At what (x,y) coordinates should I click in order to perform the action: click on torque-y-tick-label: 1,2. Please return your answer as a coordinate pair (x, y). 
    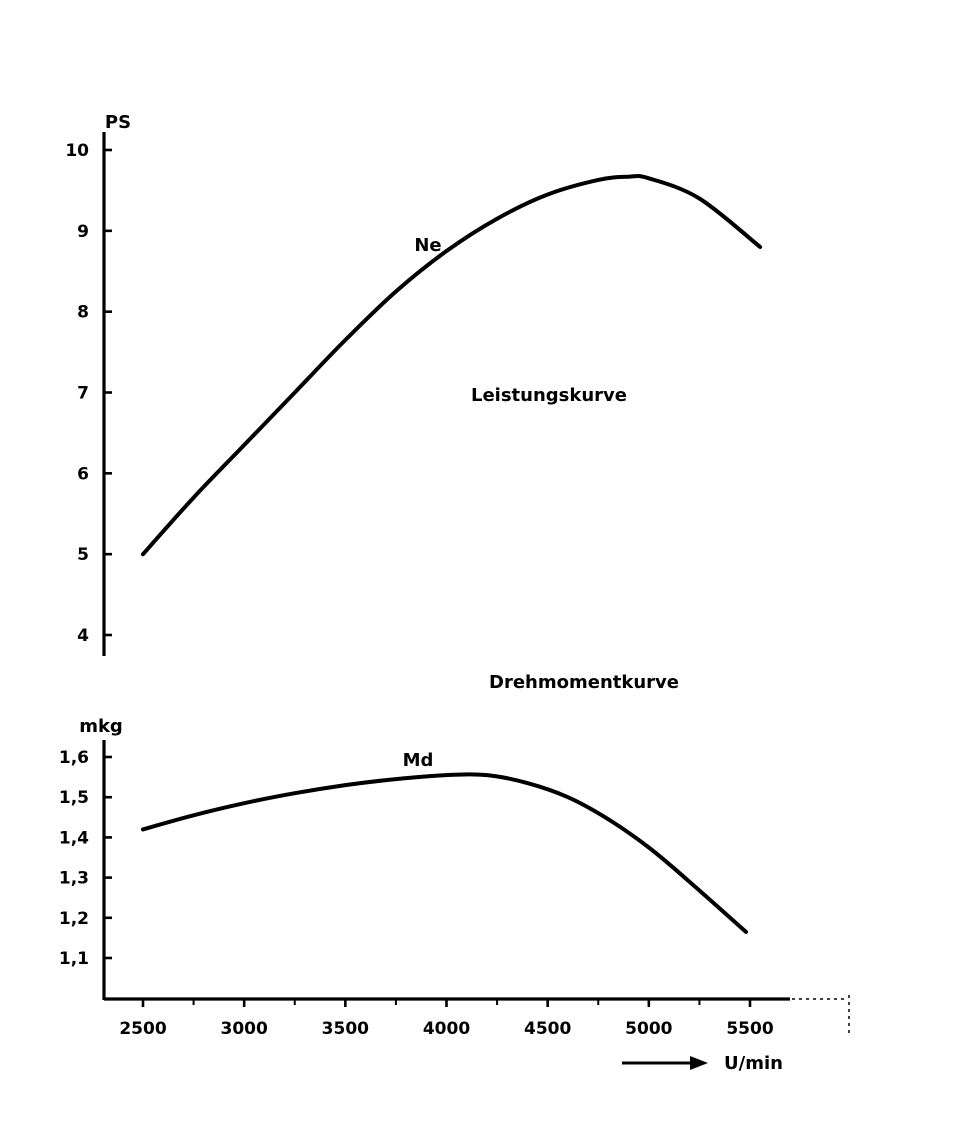
    Looking at the image, I should click on (74, 919).